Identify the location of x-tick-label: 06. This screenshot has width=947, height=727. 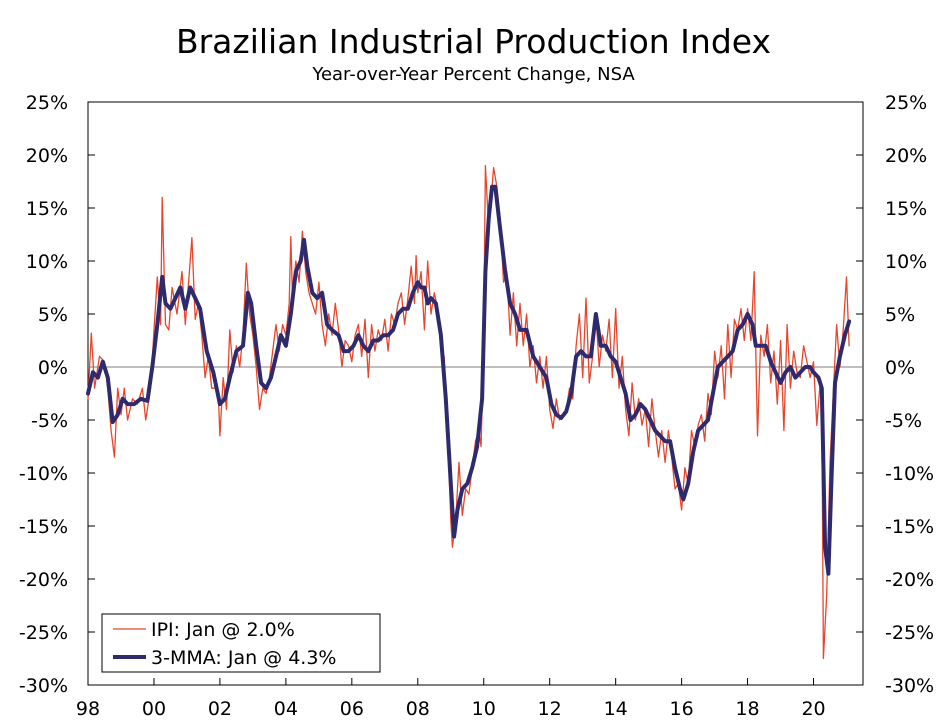
(352, 709).